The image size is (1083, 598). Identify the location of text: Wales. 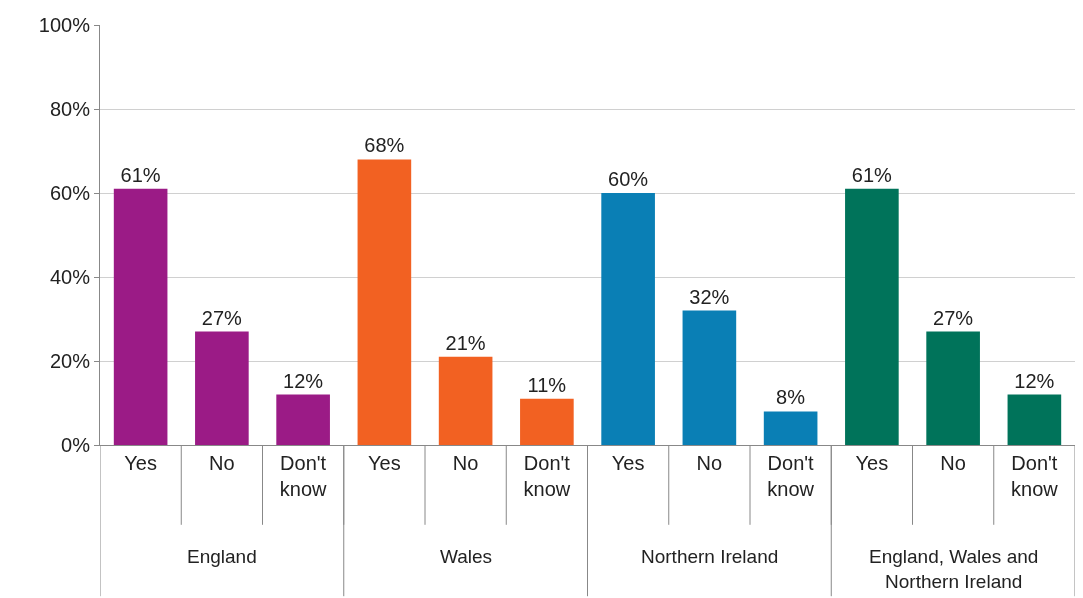
(466, 556).